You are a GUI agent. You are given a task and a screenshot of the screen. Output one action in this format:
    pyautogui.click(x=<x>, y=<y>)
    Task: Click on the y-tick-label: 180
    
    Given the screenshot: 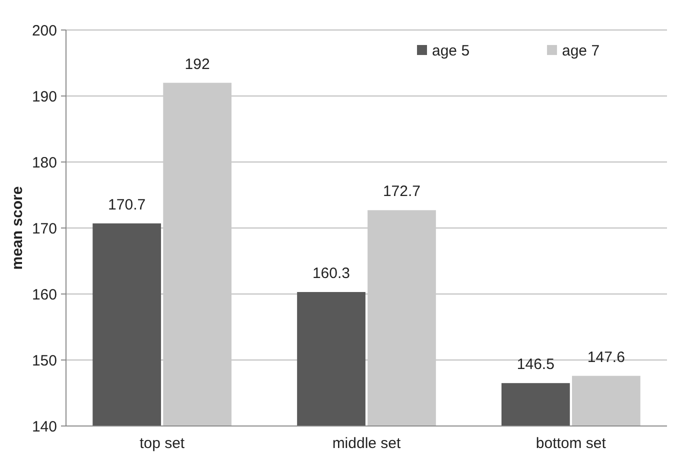 What is the action you would take?
    pyautogui.click(x=44, y=163)
    